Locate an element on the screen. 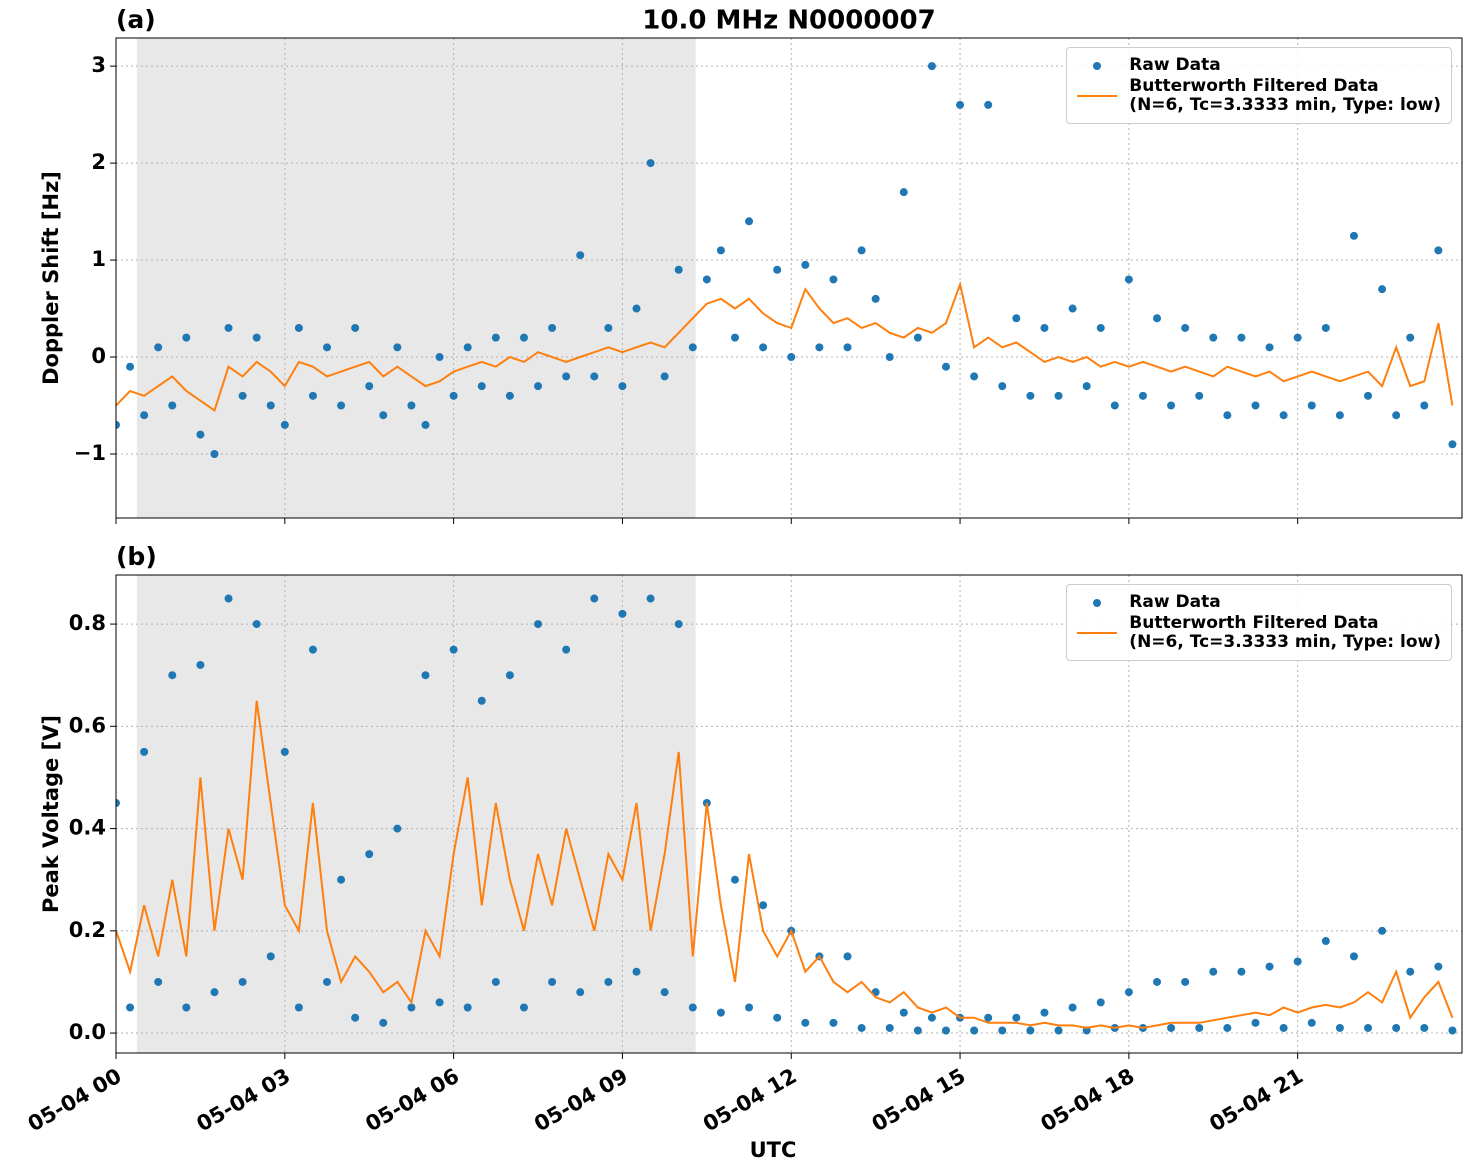 The height and width of the screenshot is (1172, 1472). y-tick-label: 1 is located at coordinates (98, 259).